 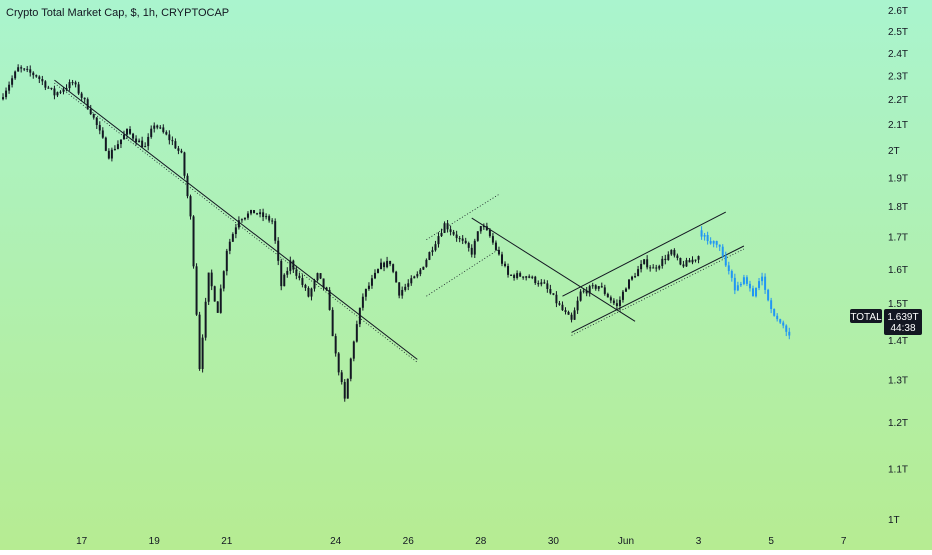 What do you see at coordinates (898, 125) in the screenshot?
I see `y-tick-label: 2.1T` at bounding box center [898, 125].